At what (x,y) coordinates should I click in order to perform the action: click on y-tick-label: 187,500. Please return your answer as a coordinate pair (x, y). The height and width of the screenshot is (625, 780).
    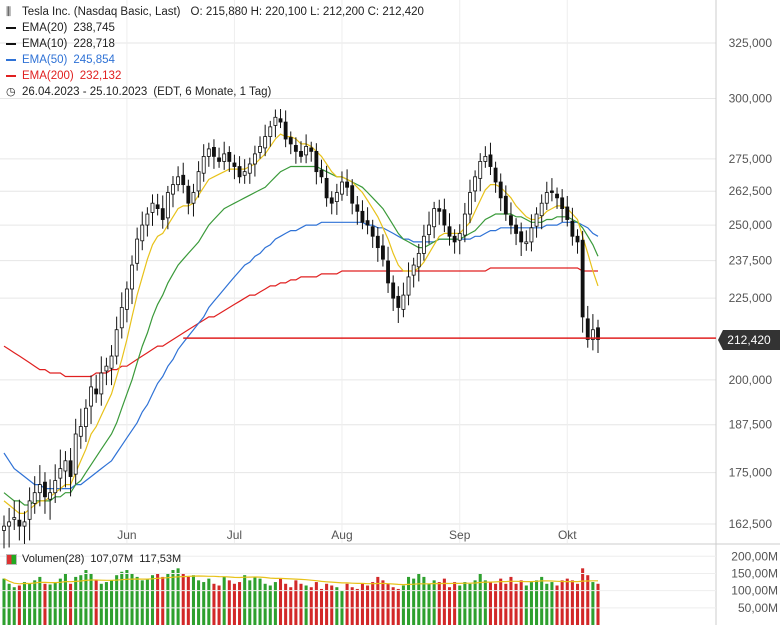
    Looking at the image, I should click on (751, 425).